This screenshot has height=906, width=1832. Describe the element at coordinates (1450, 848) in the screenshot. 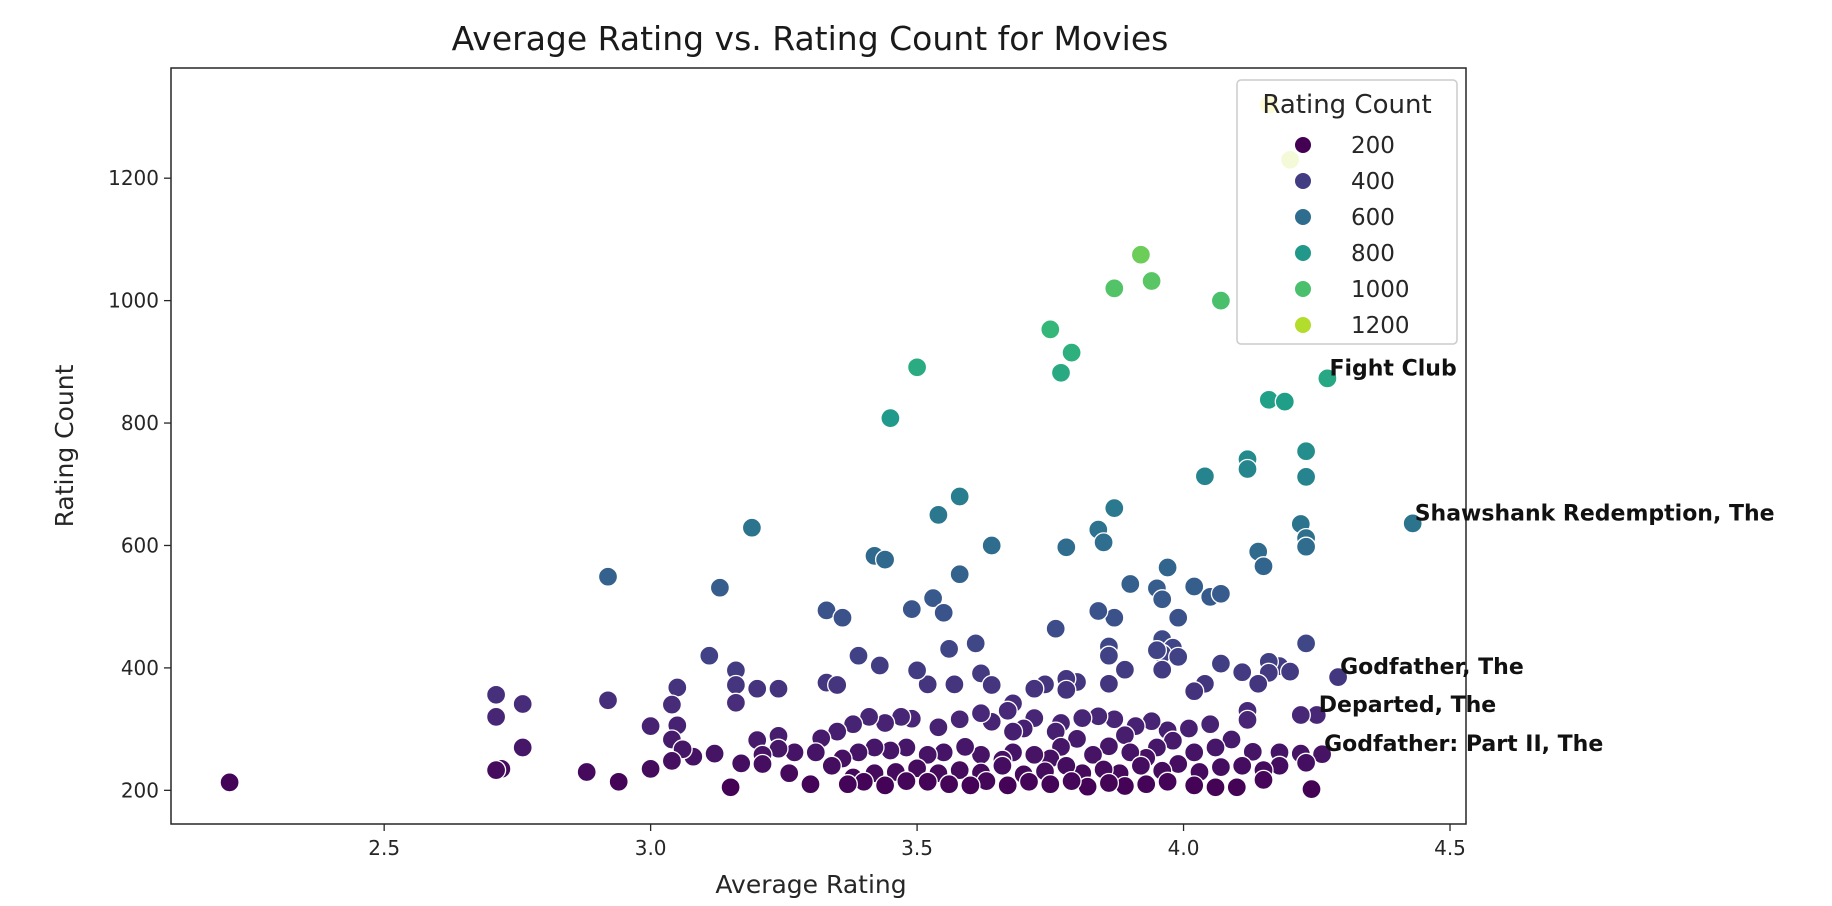

I see `x-tick-label: 4.5` at that location.